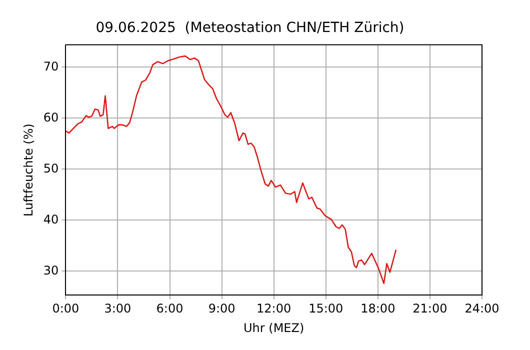 This screenshot has width=530, height=350. Describe the element at coordinates (66, 309) in the screenshot. I see `x-tick-label: 0:00` at that location.